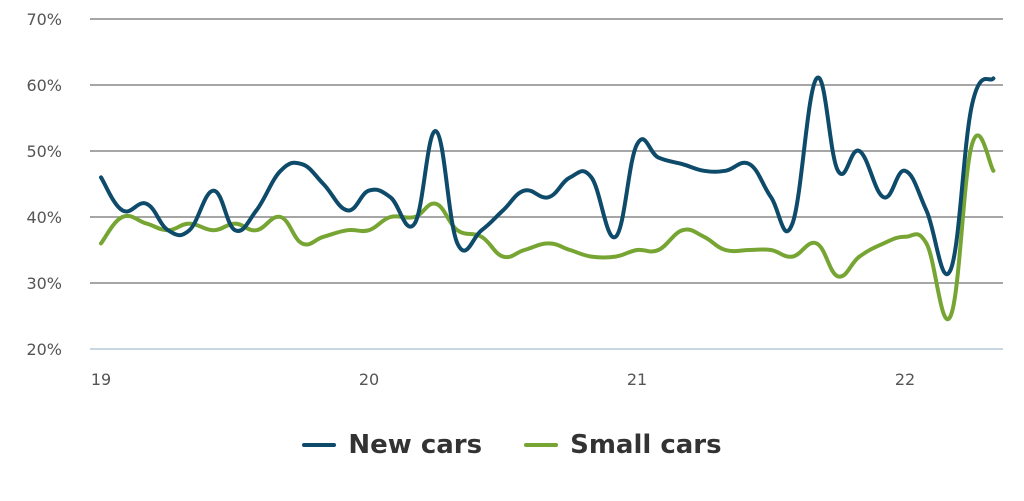 The width and height of the screenshot is (1024, 501). What do you see at coordinates (637, 379) in the screenshot?
I see `x-tick-label: 21` at bounding box center [637, 379].